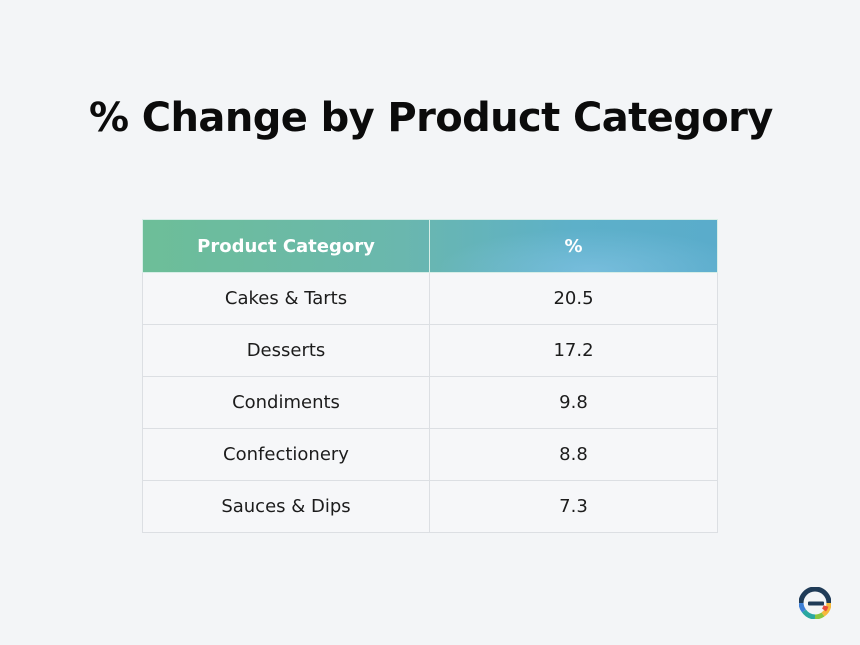 This screenshot has width=860, height=645. I want to click on cell-percent: 8.8, so click(573, 454).